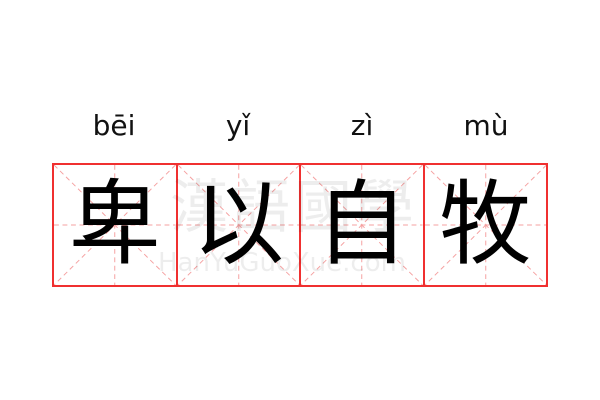 This screenshot has width=600, height=400. I want to click on character: 卑, so click(114, 224).